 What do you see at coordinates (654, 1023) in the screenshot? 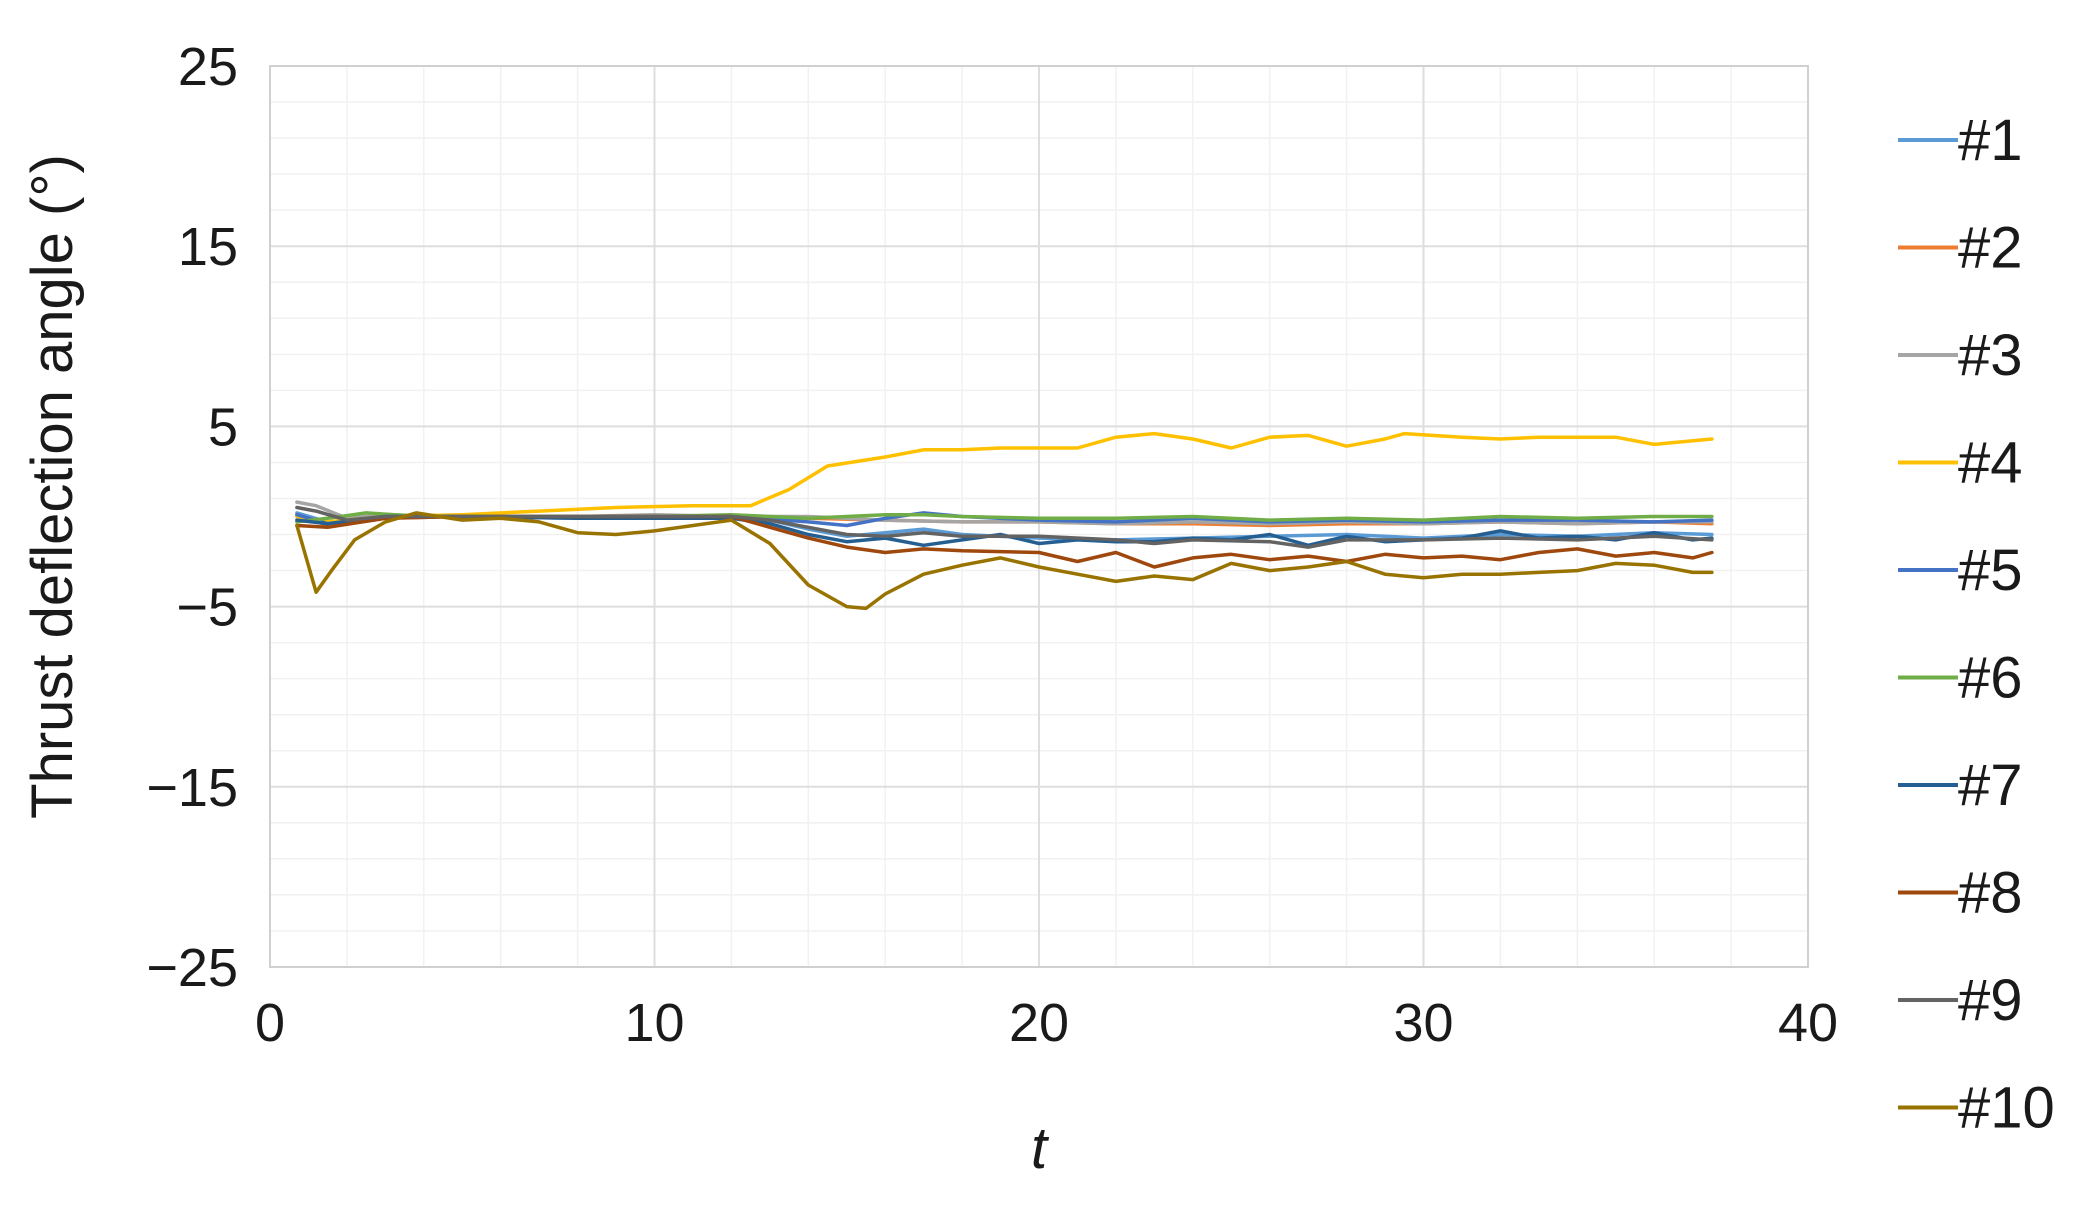
I see `x-tick-label: 10` at bounding box center [654, 1023].